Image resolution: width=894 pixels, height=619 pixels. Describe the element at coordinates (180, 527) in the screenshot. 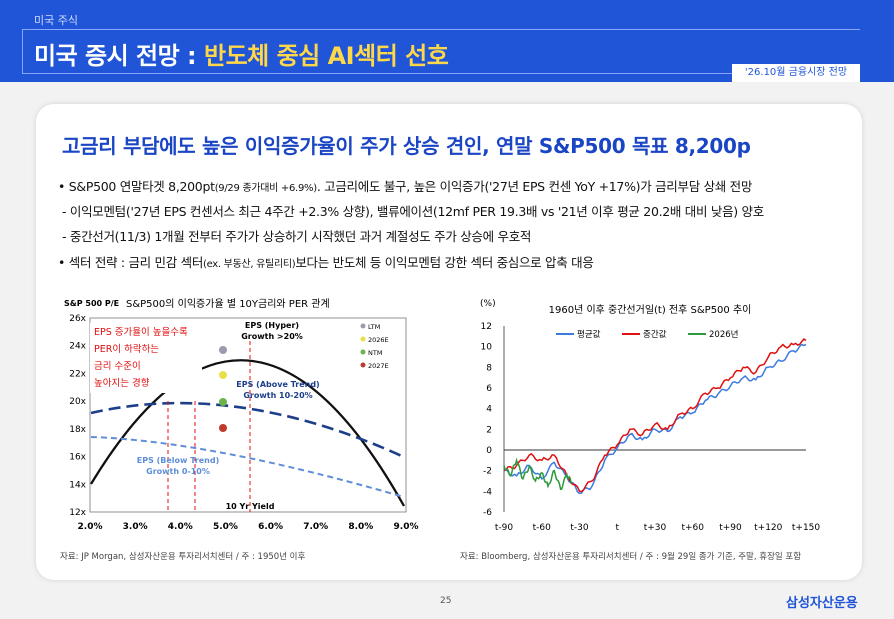

I see `x-tick-2: 4.0%` at that location.